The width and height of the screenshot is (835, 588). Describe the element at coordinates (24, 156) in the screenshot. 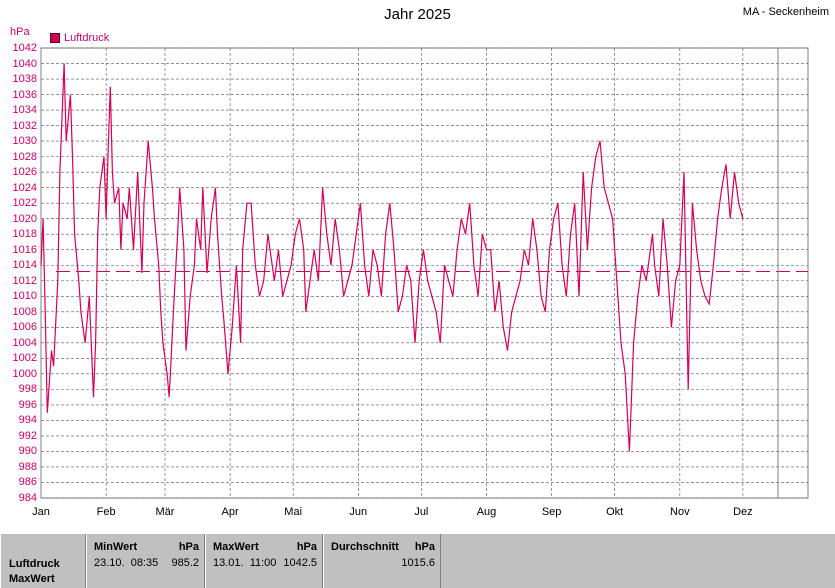

I see `y-tick-label: 1028` at that location.